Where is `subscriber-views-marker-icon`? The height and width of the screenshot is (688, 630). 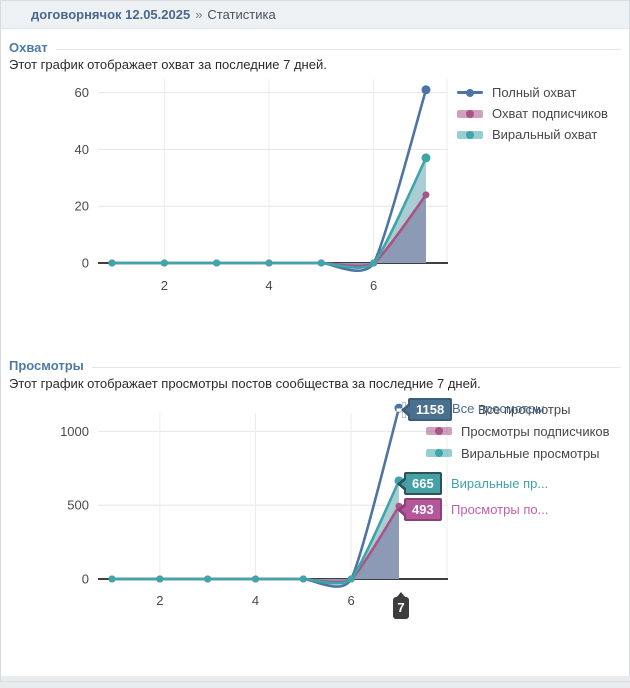
subscriber-views-marker-icon is located at coordinates (439, 431).